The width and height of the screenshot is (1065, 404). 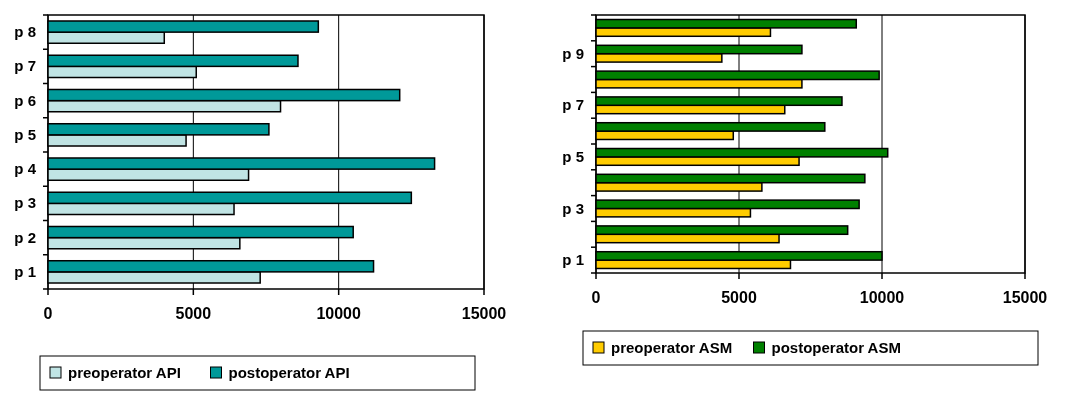 I want to click on legend-label: preoperator API, so click(x=124, y=372).